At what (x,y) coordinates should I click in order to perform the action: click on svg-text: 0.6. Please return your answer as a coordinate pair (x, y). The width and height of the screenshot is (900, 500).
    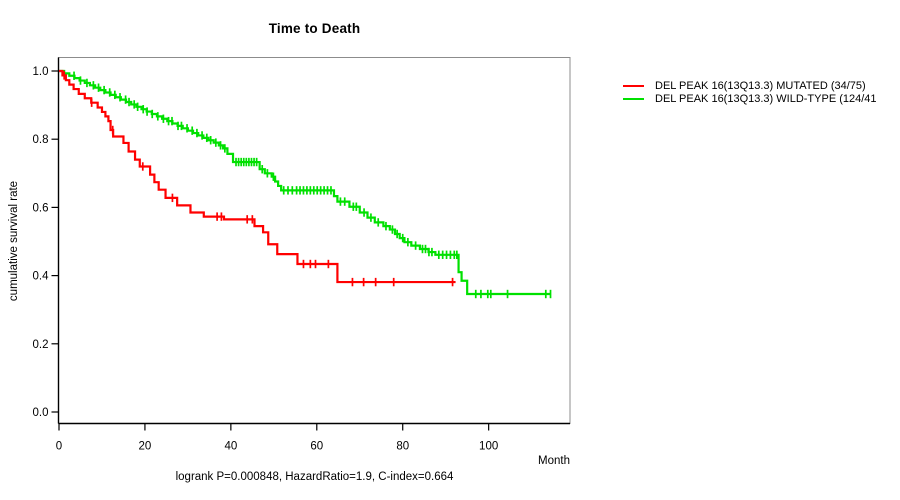
    Looking at the image, I should click on (41, 208).